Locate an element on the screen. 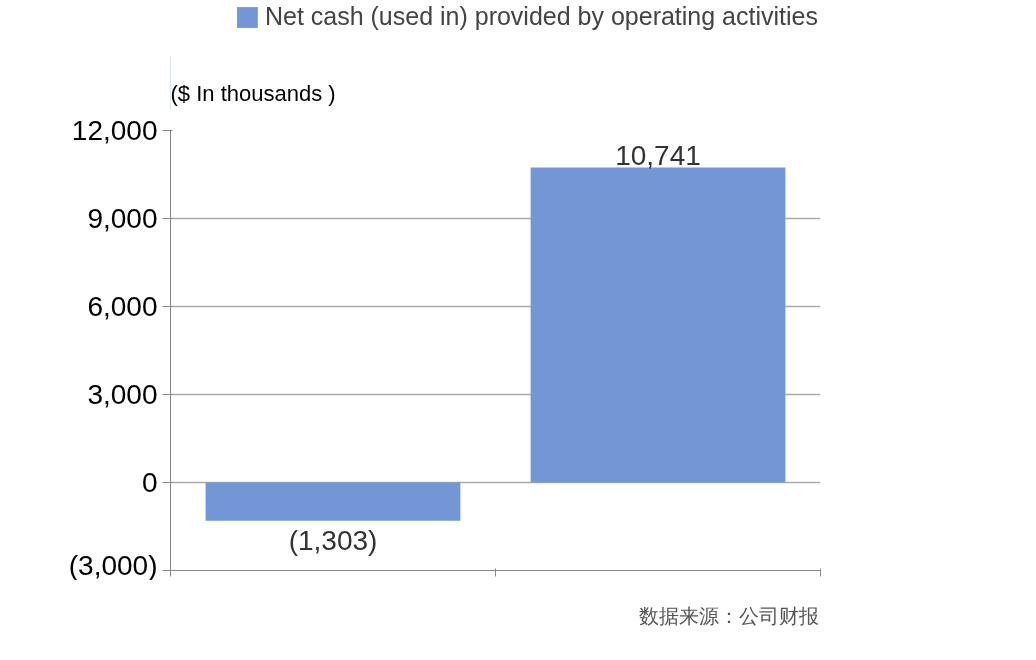 The height and width of the screenshot is (660, 1036). y-tick-label: 0 is located at coordinates (149, 482).